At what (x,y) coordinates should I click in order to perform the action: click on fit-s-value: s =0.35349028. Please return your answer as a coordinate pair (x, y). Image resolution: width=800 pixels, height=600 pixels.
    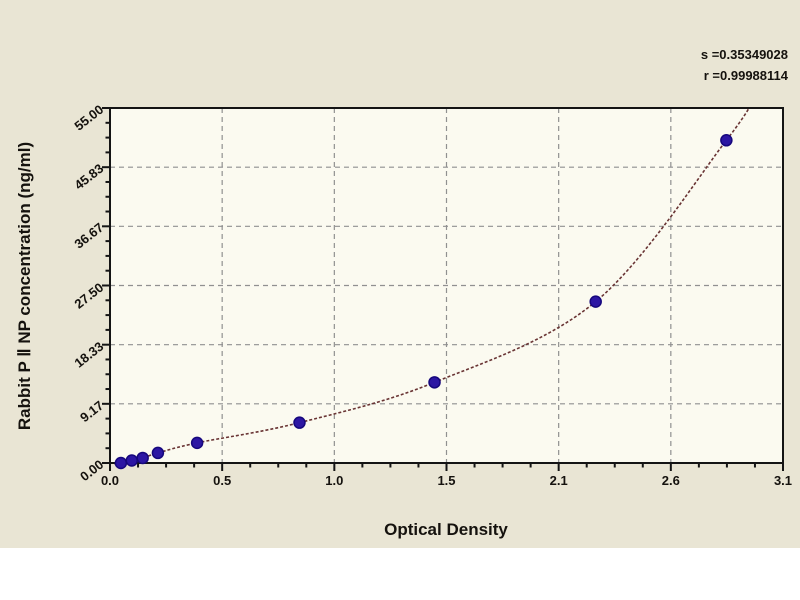
    Looking at the image, I should click on (744, 54).